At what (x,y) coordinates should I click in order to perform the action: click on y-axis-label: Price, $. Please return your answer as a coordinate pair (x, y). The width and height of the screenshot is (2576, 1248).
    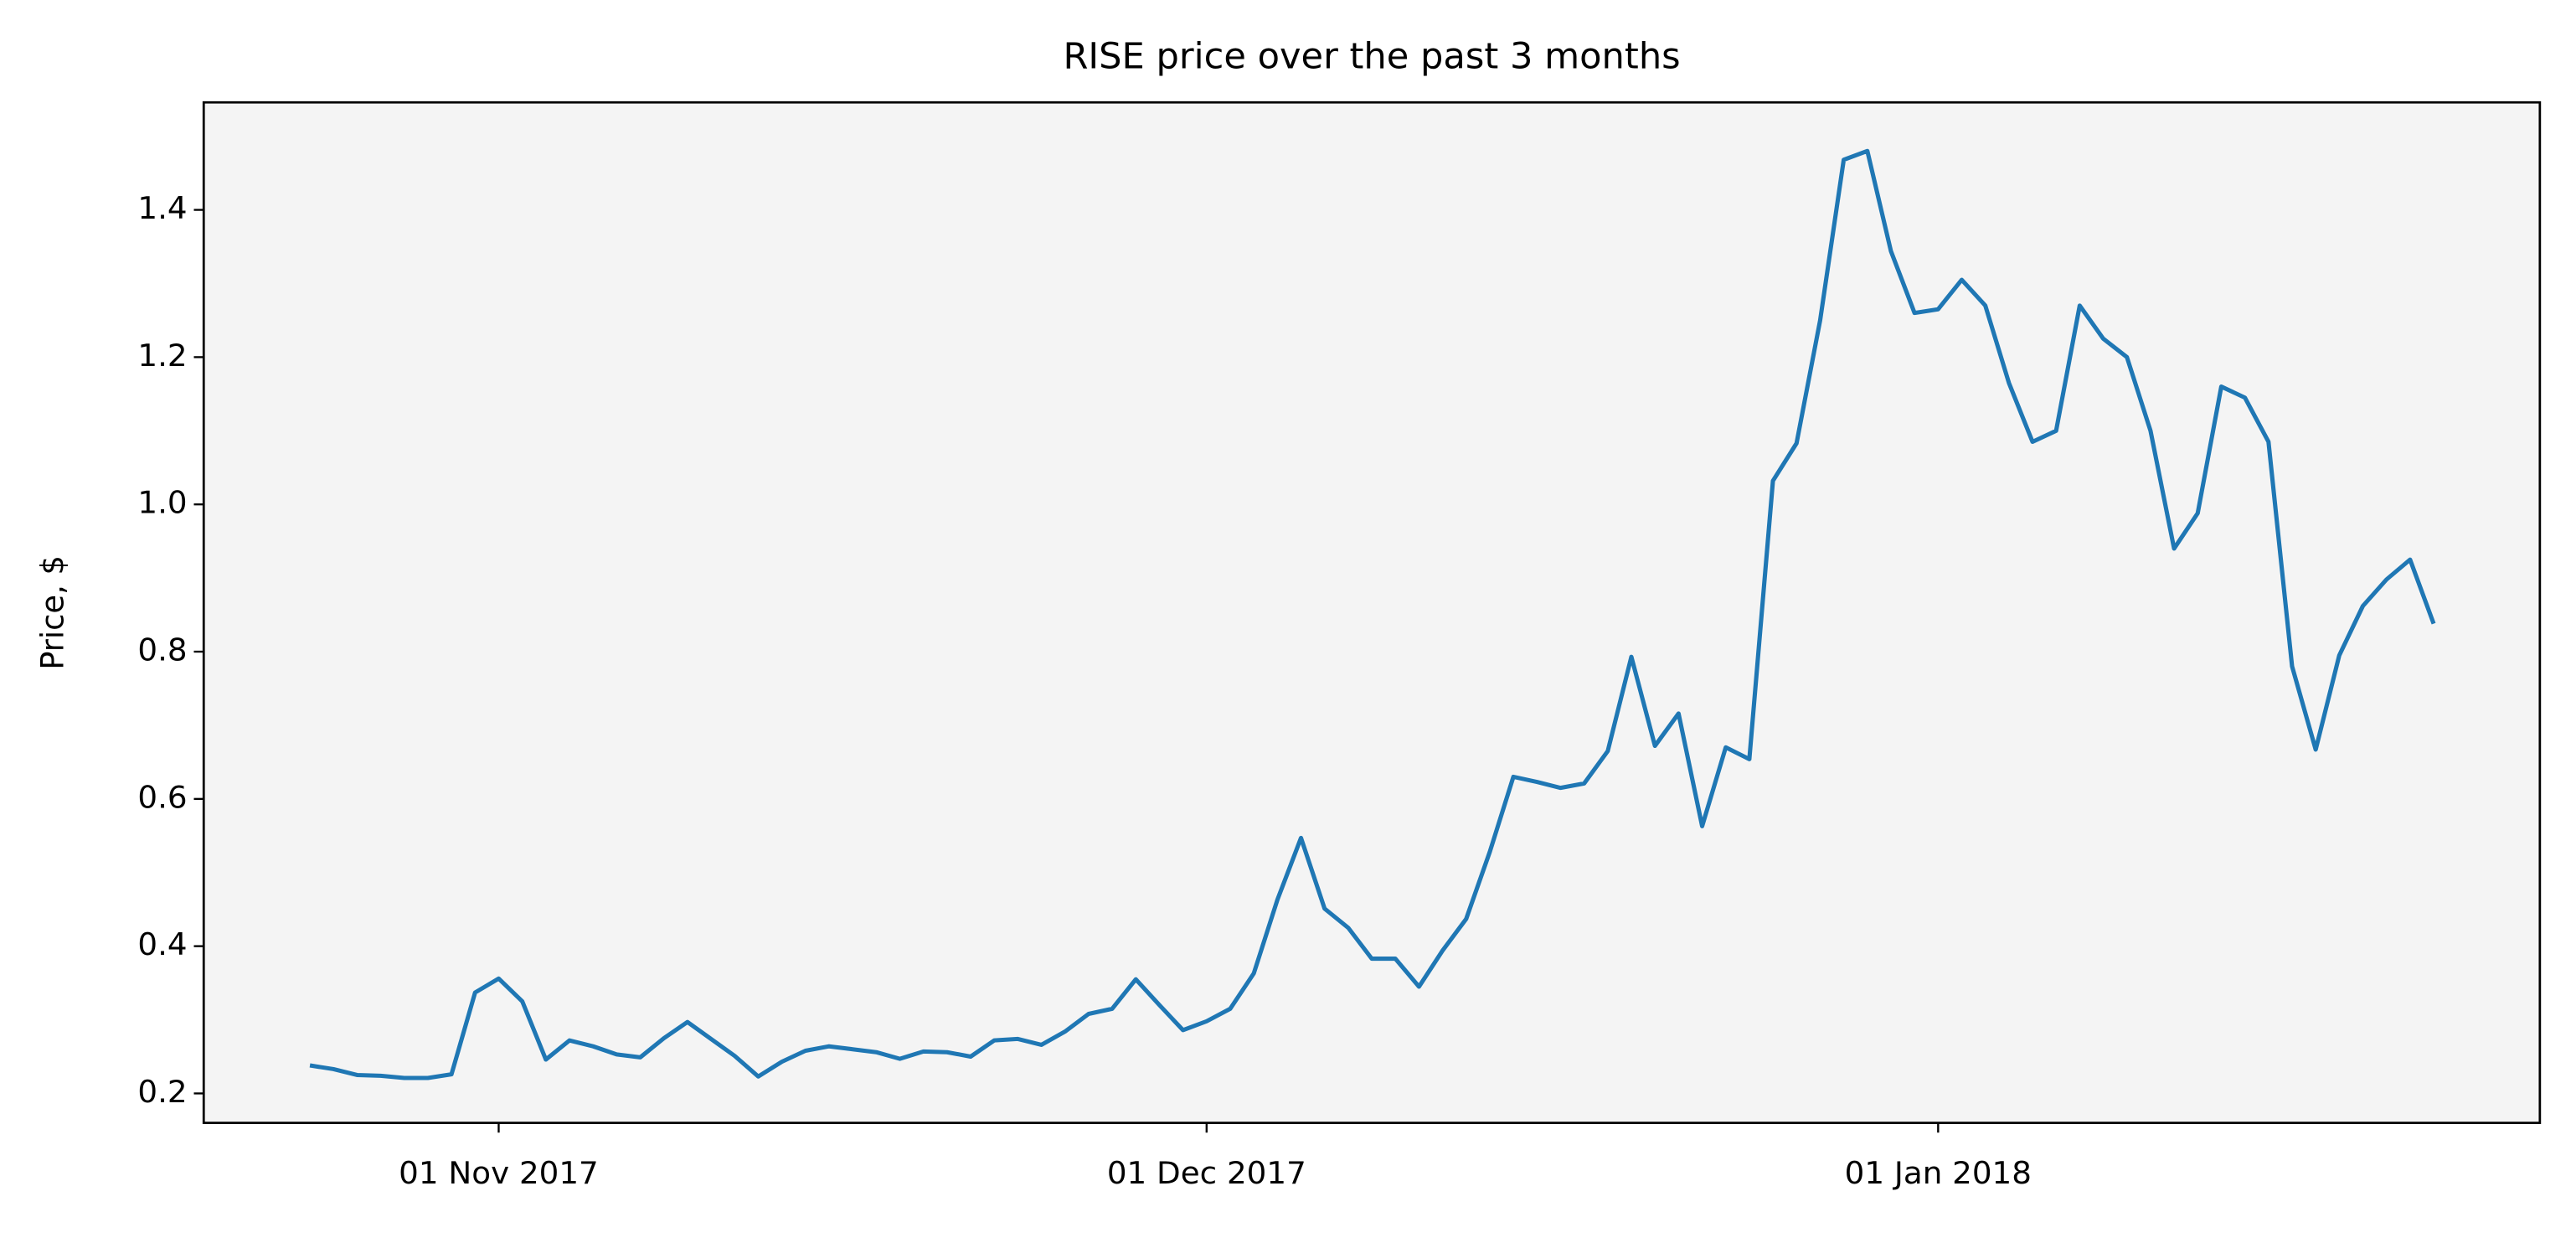
    Looking at the image, I should click on (52, 612).